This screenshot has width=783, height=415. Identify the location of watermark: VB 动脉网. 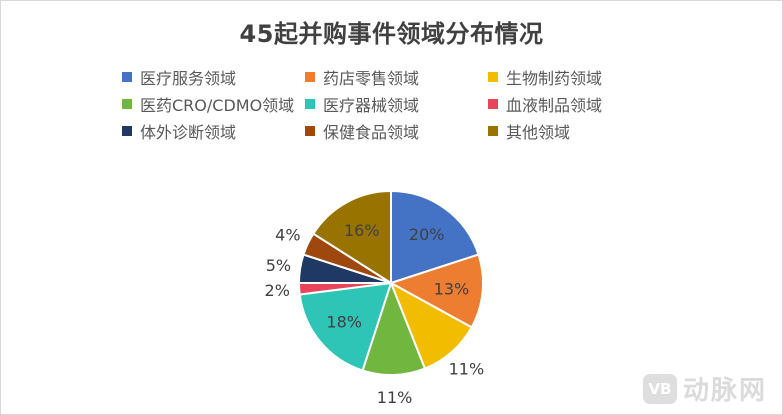
(704, 388).